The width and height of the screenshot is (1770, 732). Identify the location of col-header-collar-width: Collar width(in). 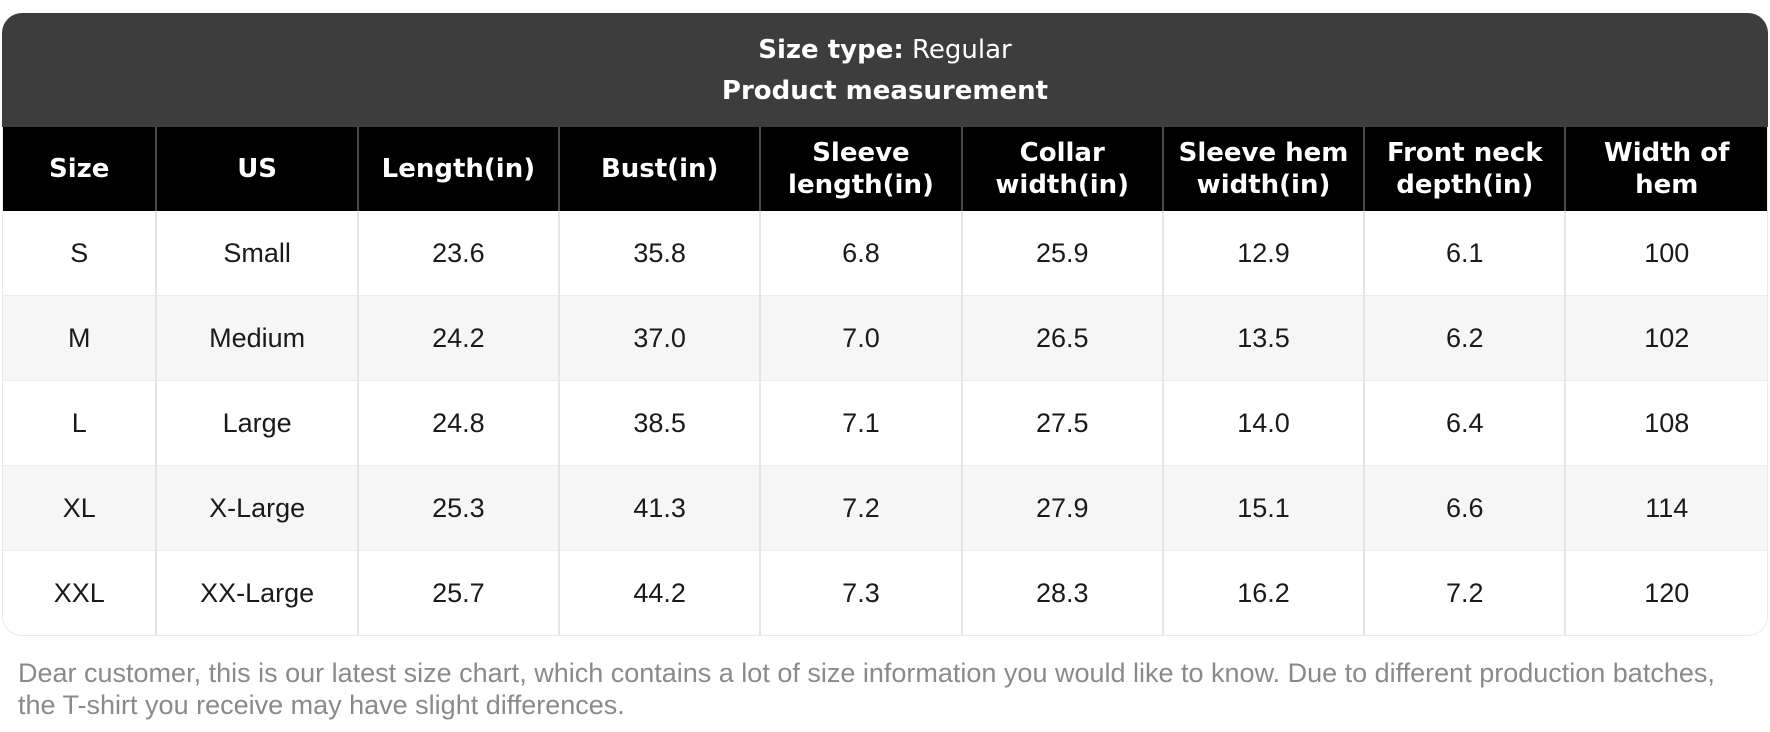
(1062, 169).